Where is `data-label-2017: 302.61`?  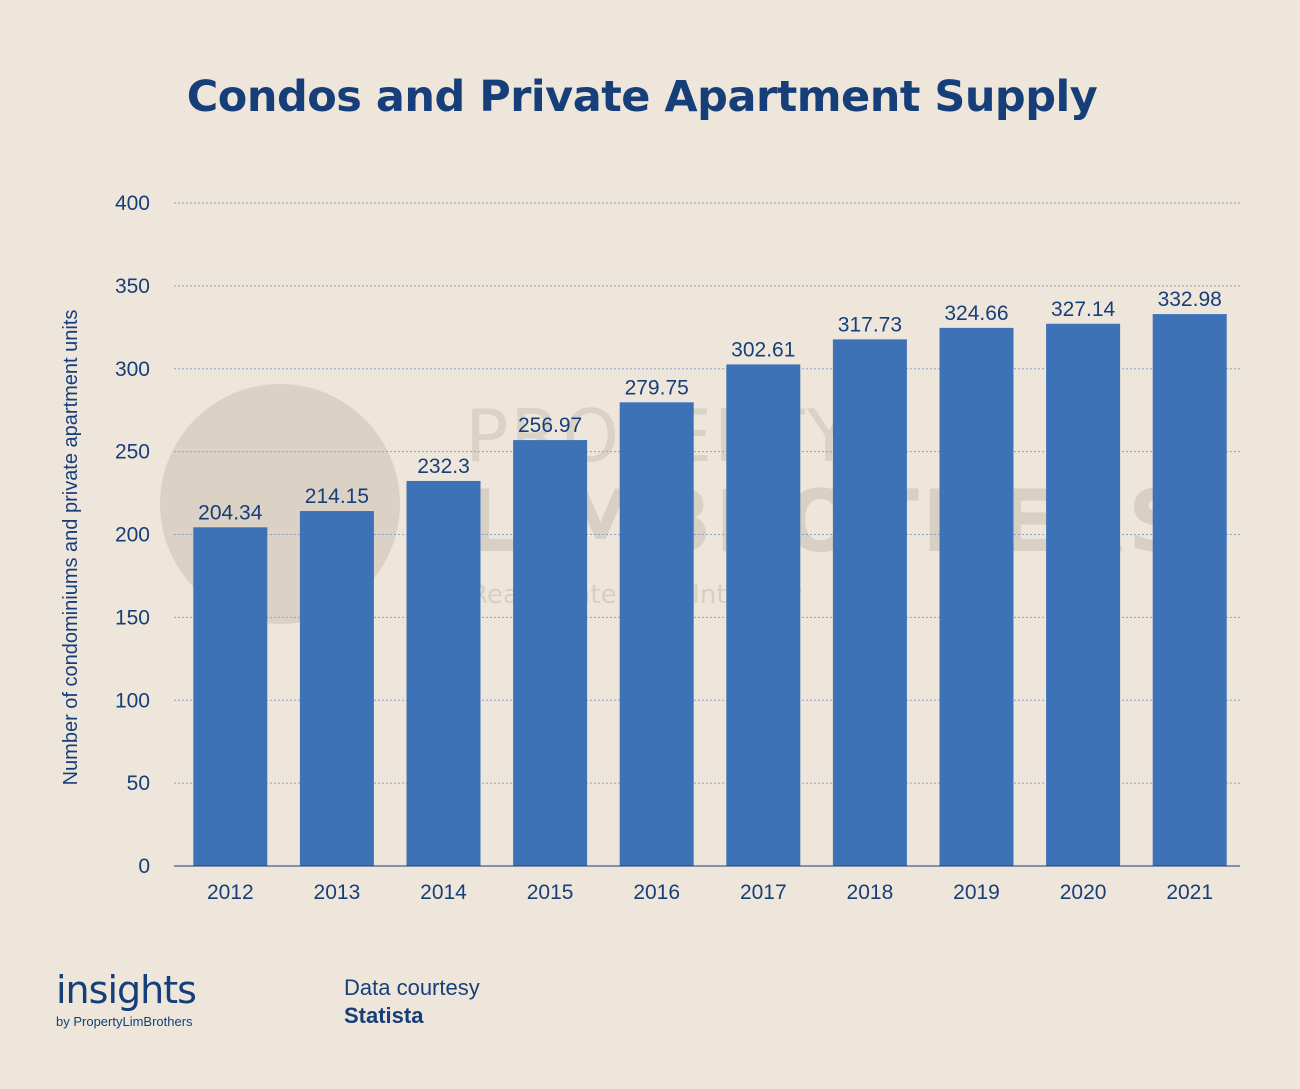 data-label-2017: 302.61 is located at coordinates (763, 349).